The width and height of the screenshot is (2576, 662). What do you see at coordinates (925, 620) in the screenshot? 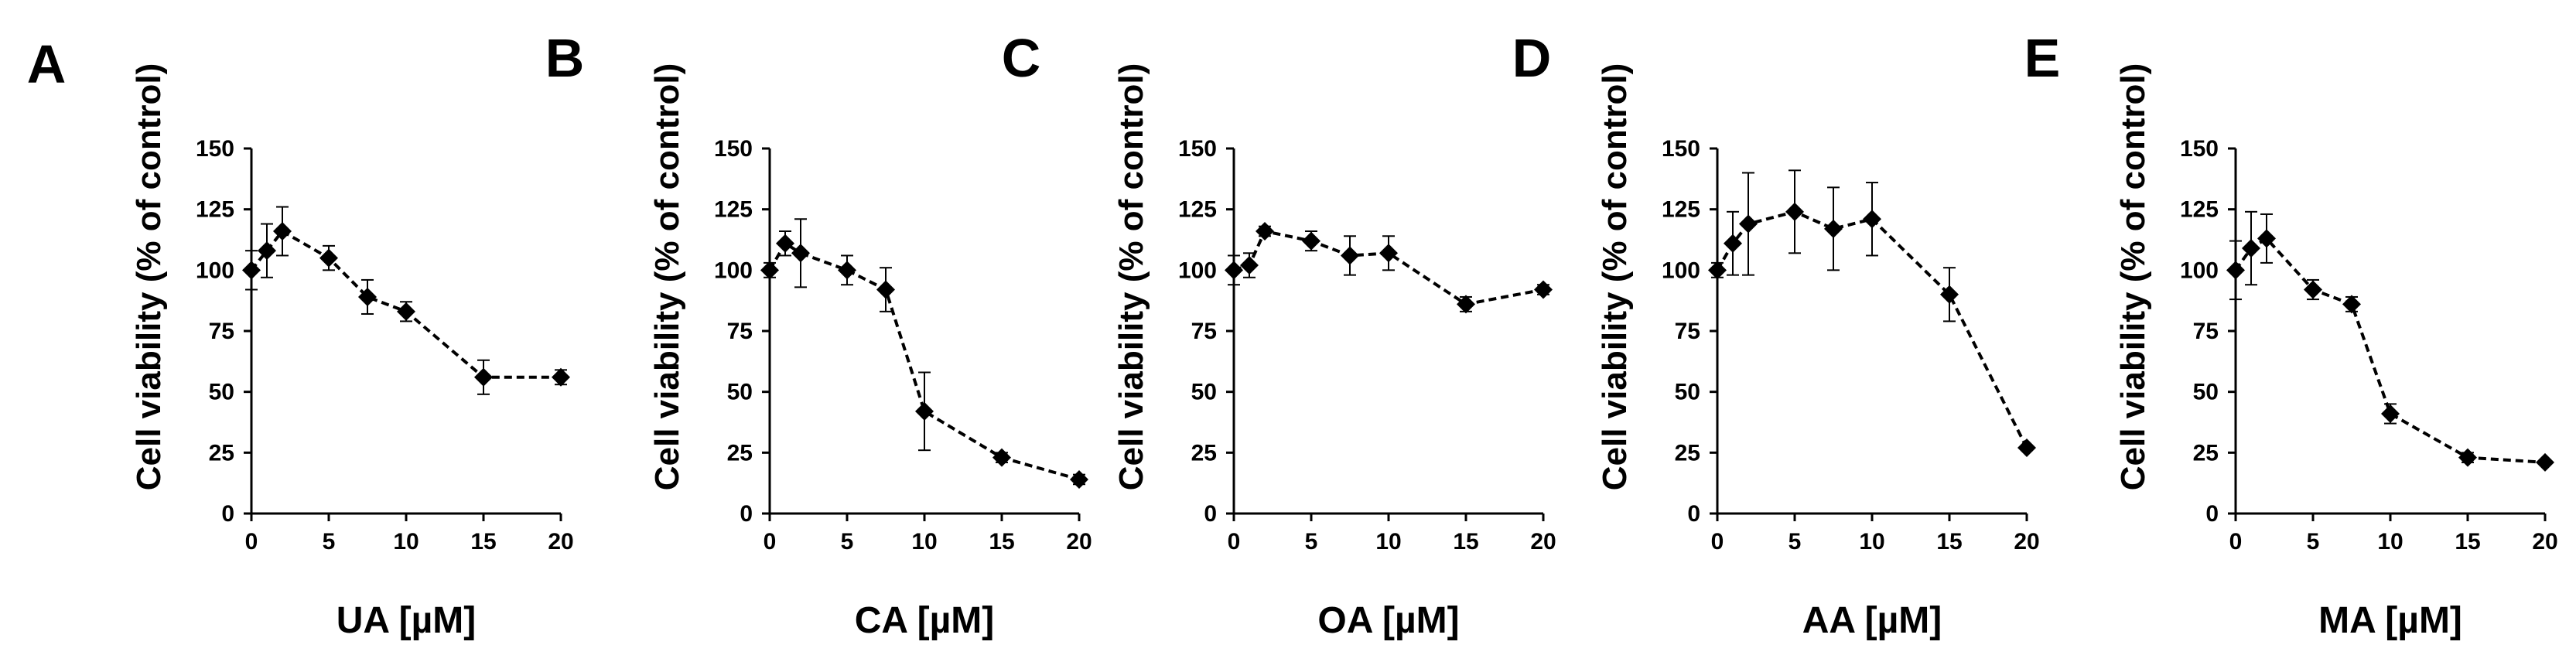
I see `x-axis-label: CA [µM]` at bounding box center [925, 620].